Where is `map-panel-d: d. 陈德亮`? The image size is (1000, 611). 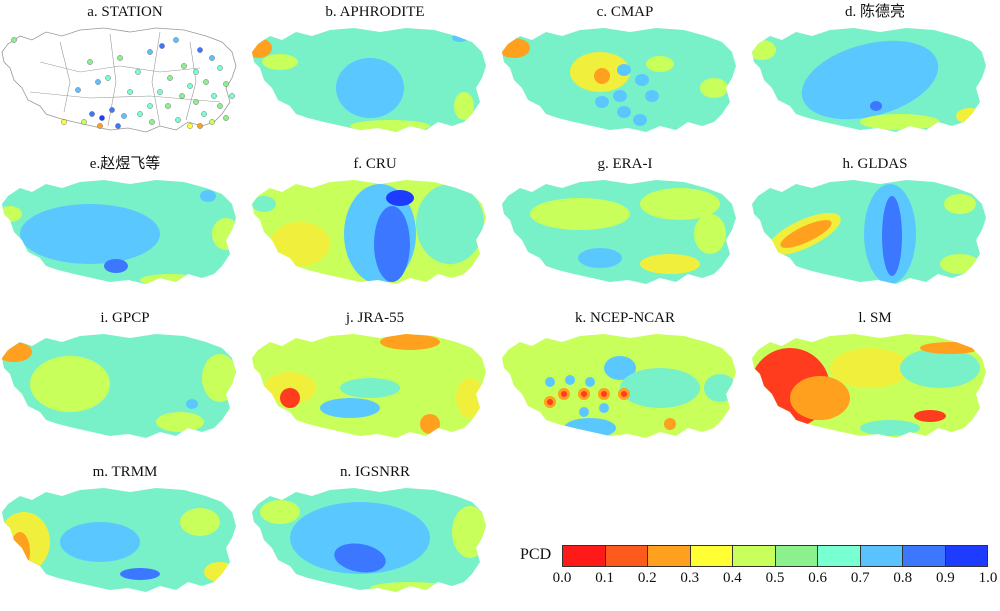
map-panel-d: d. 陈德亮 is located at coordinates (875, 75).